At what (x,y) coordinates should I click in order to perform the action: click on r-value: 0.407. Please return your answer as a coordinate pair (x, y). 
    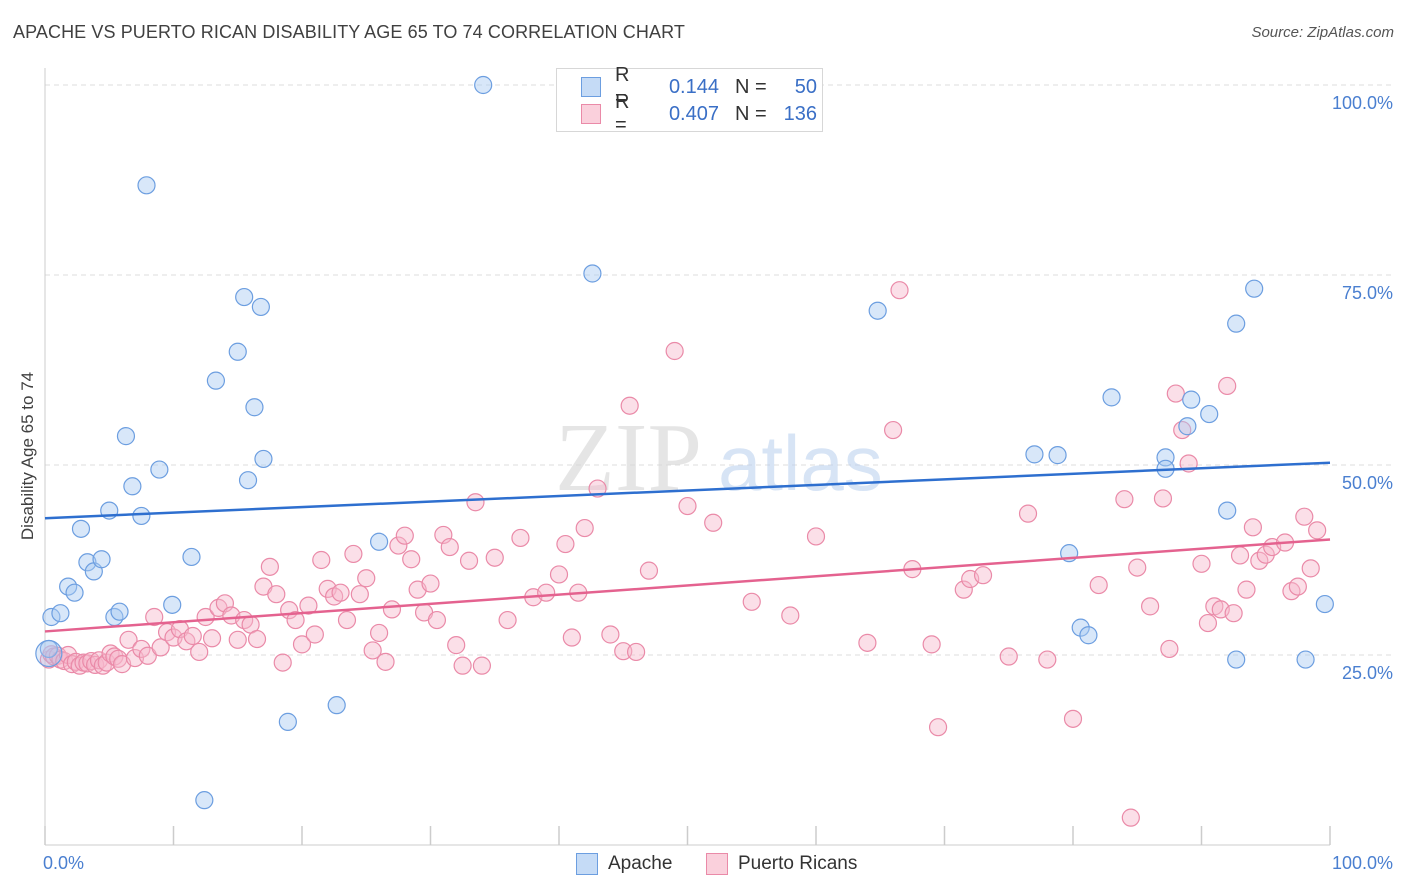
    Looking at the image, I should click on (693, 113).